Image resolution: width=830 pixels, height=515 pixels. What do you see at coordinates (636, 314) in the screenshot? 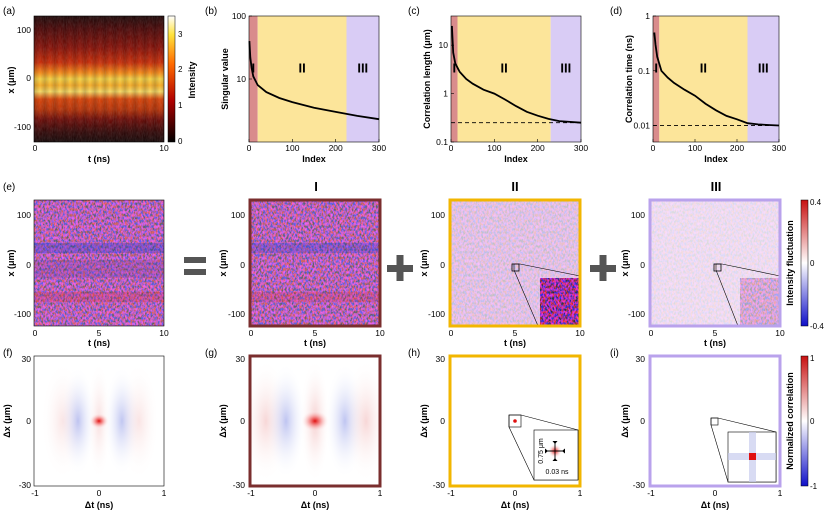
I see `eIII-ytick--100: -100` at bounding box center [636, 314].